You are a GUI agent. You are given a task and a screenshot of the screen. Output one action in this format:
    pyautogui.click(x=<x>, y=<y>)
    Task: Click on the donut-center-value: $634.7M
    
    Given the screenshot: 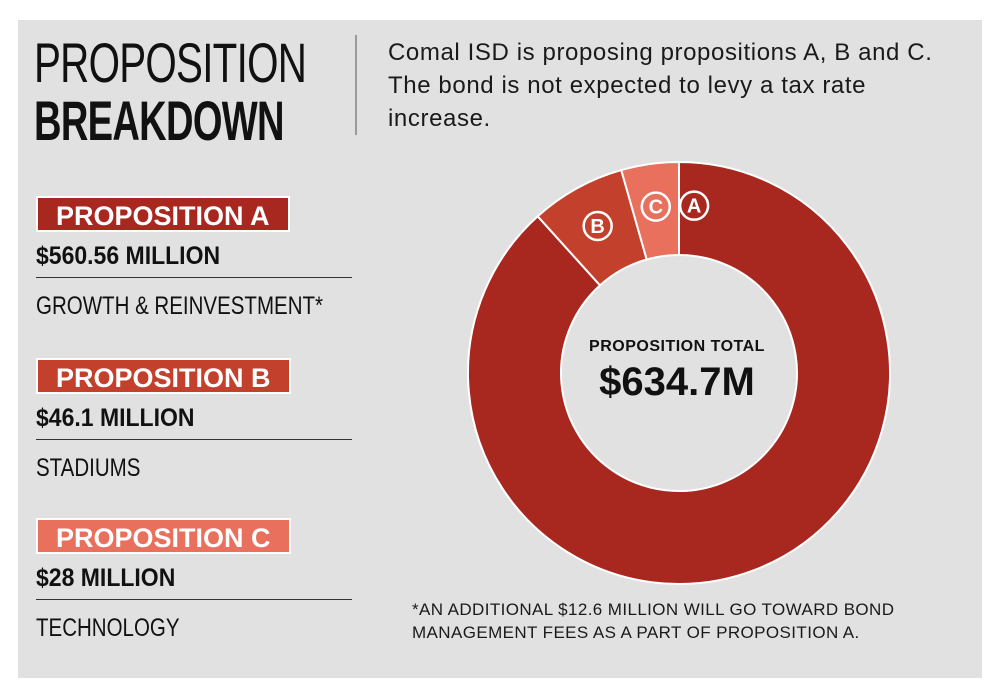 What is the action you would take?
    pyautogui.click(x=677, y=382)
    